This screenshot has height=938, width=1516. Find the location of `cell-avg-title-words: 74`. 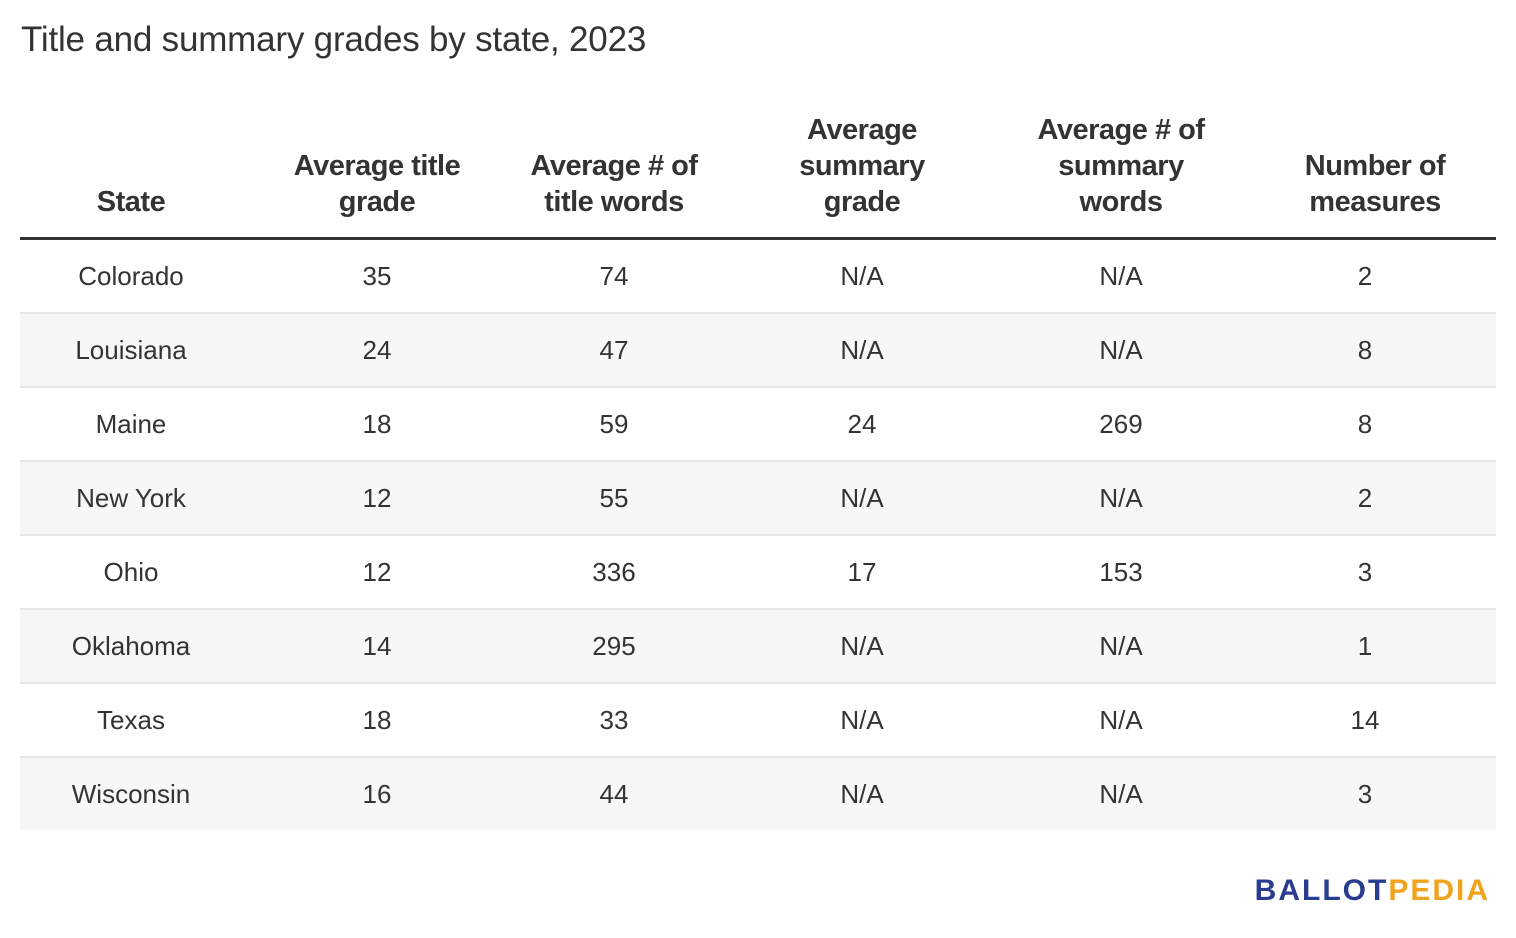

cell-avg-title-words: 74 is located at coordinates (614, 276).